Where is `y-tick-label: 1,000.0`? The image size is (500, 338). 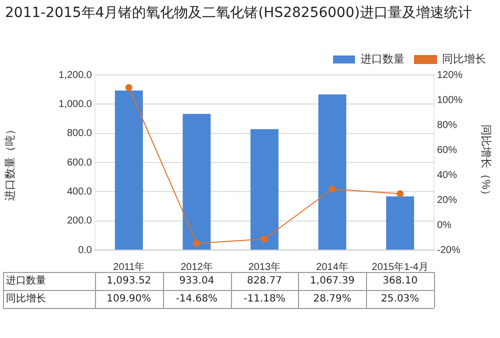
y-tick-label: 1,000.0 is located at coordinates (75, 104).